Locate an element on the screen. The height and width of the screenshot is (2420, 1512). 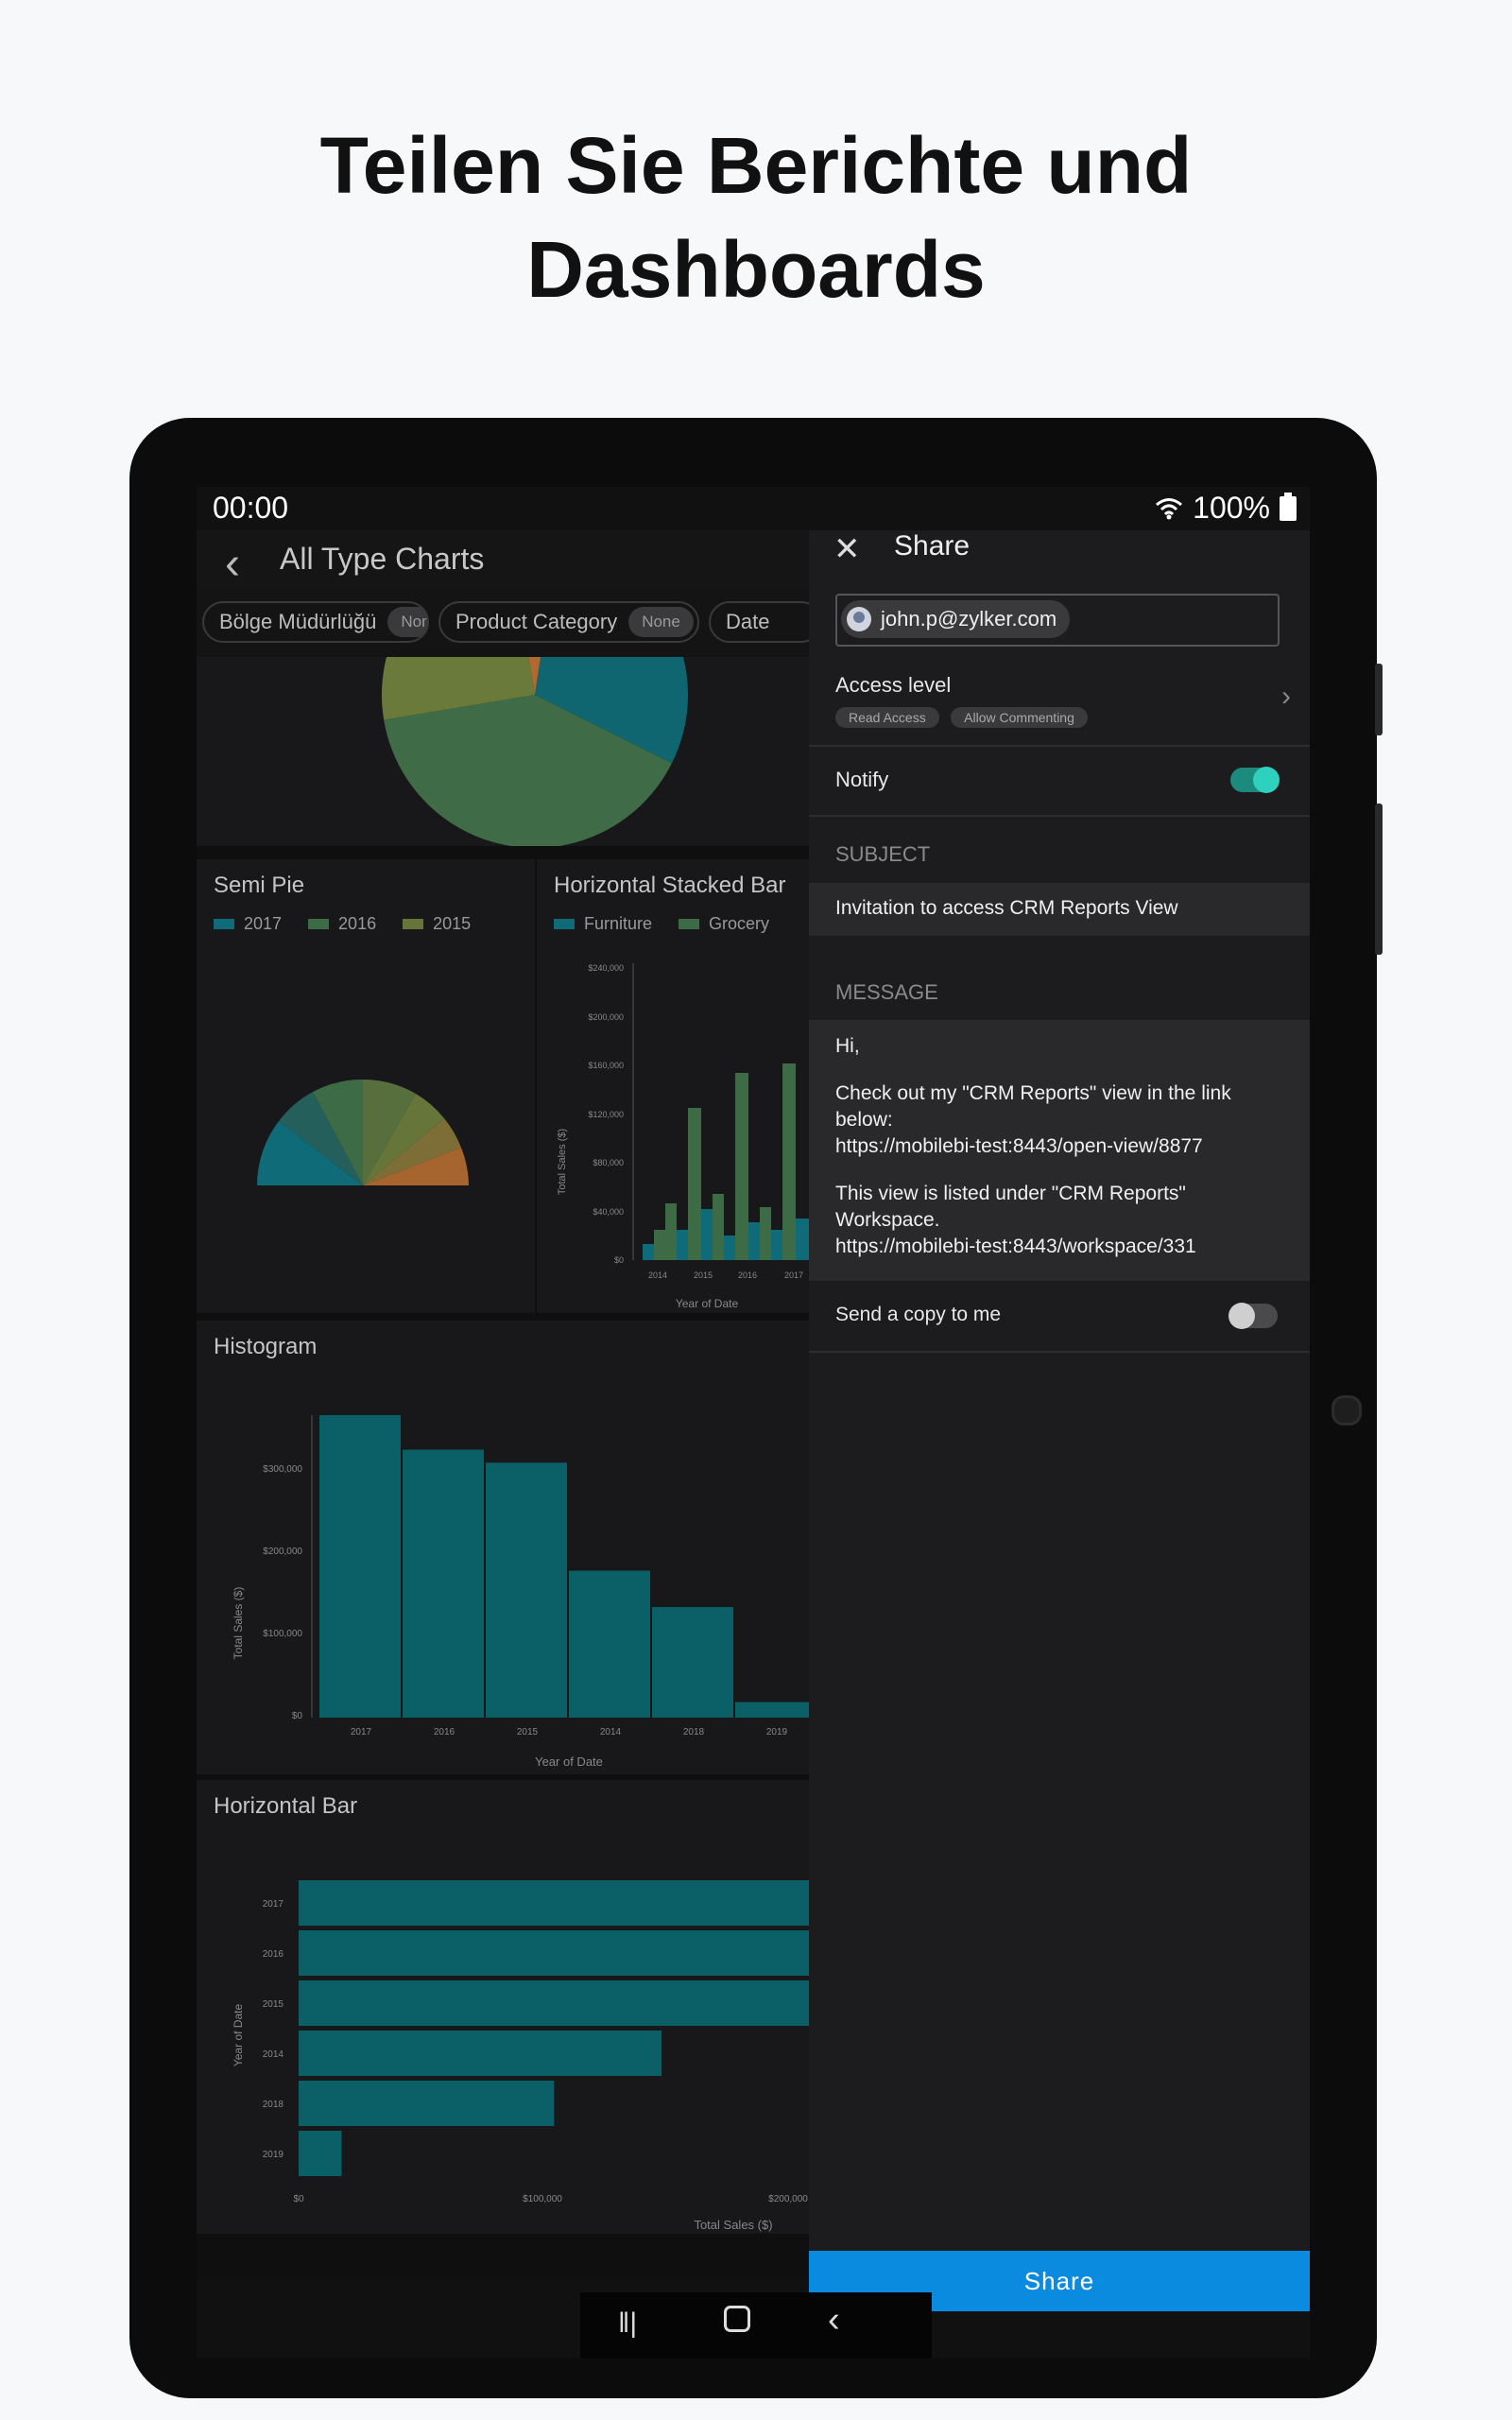
notify-toggle is located at coordinates (1255, 780).